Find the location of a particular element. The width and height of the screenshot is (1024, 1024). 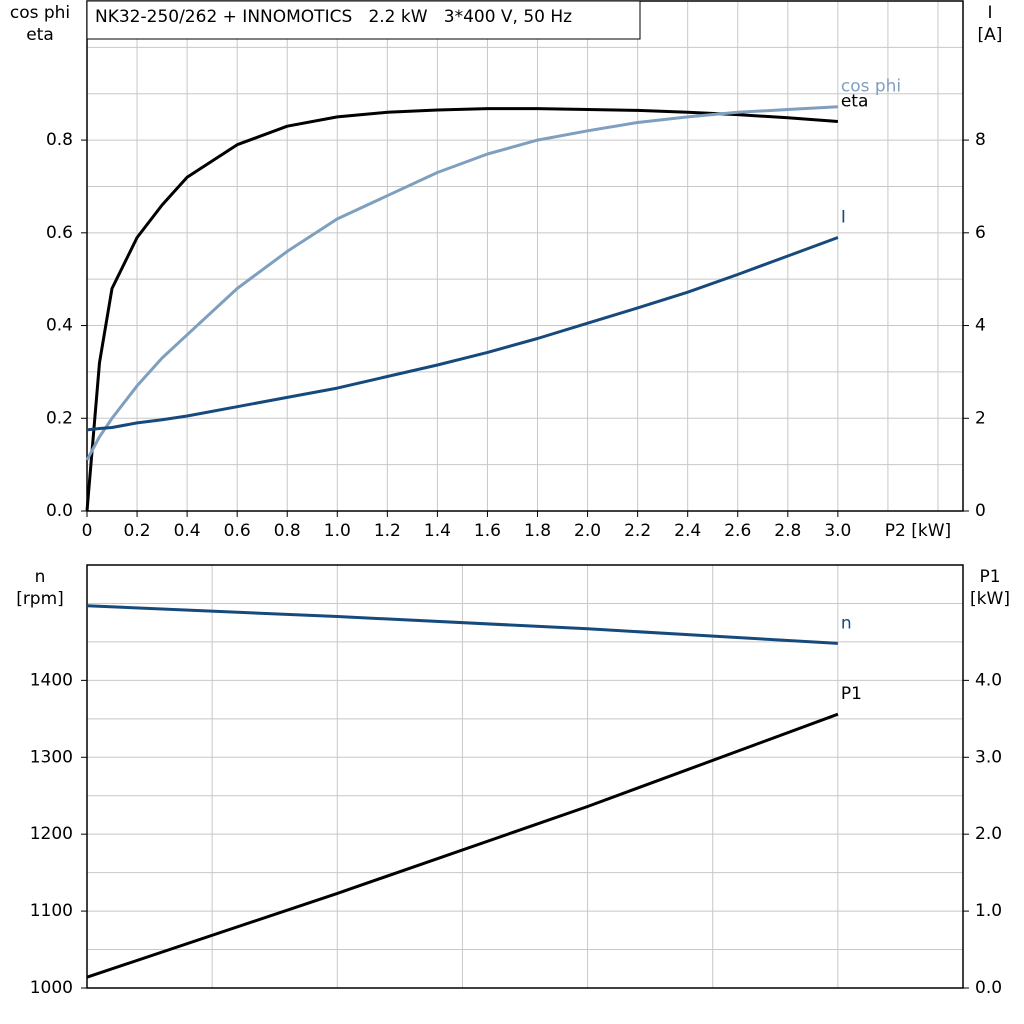

y2-tick-label: 1.0 is located at coordinates (988, 911).